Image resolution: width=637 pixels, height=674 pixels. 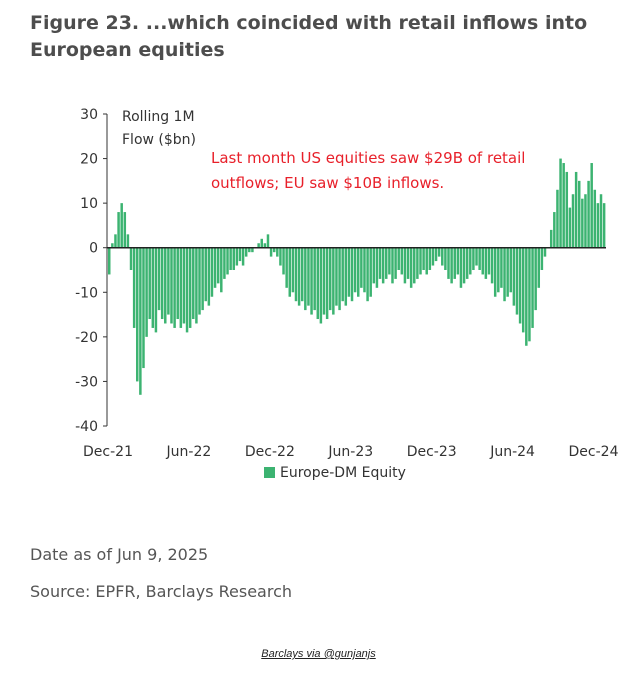 What do you see at coordinates (161, 591) in the screenshot?
I see `source-note: Source: EPFR, Barclays Research` at bounding box center [161, 591].